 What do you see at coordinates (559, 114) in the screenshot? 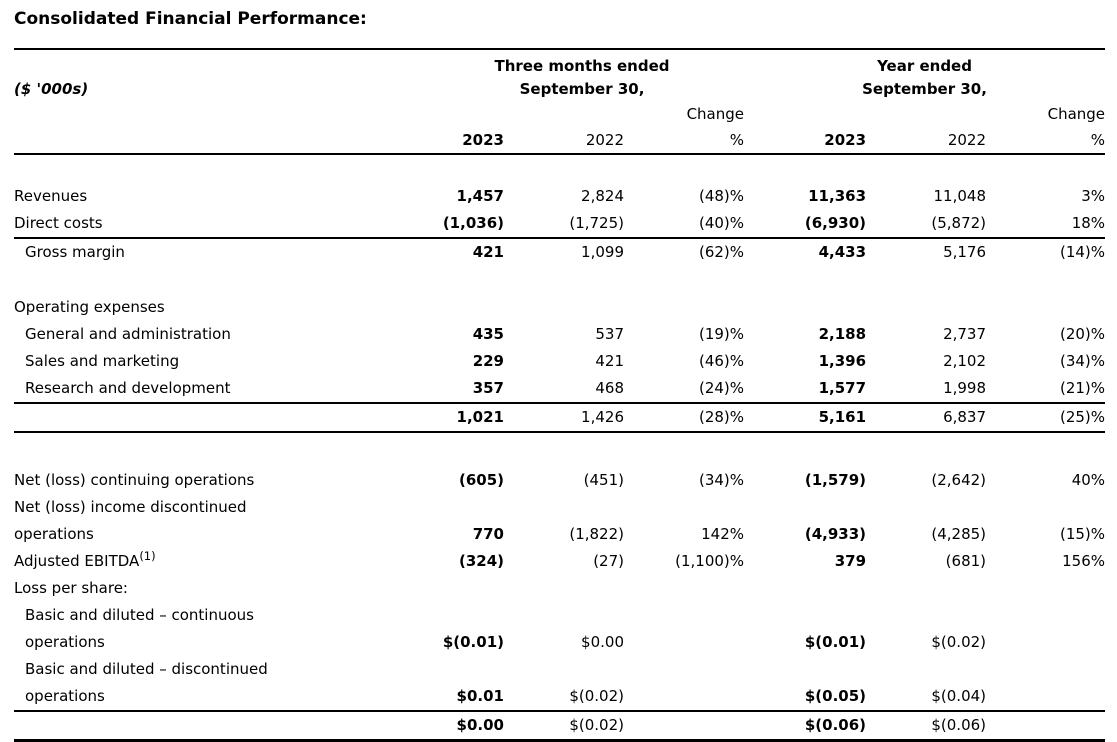
I see `change-header-row: Change Change` at bounding box center [559, 114].